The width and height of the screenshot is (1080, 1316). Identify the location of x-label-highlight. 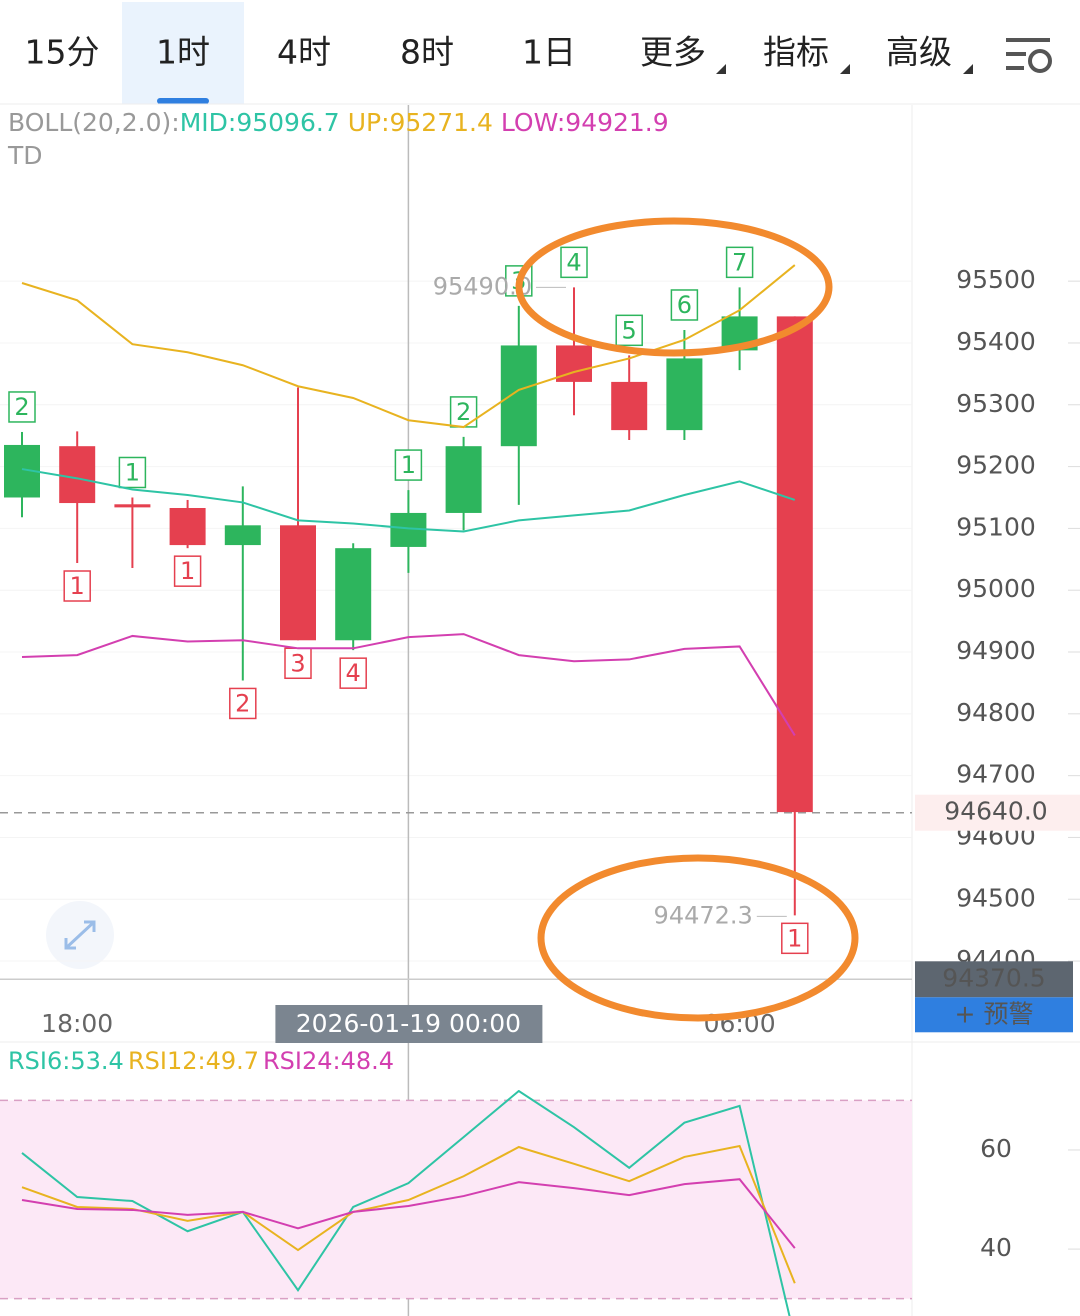
(409, 1024).